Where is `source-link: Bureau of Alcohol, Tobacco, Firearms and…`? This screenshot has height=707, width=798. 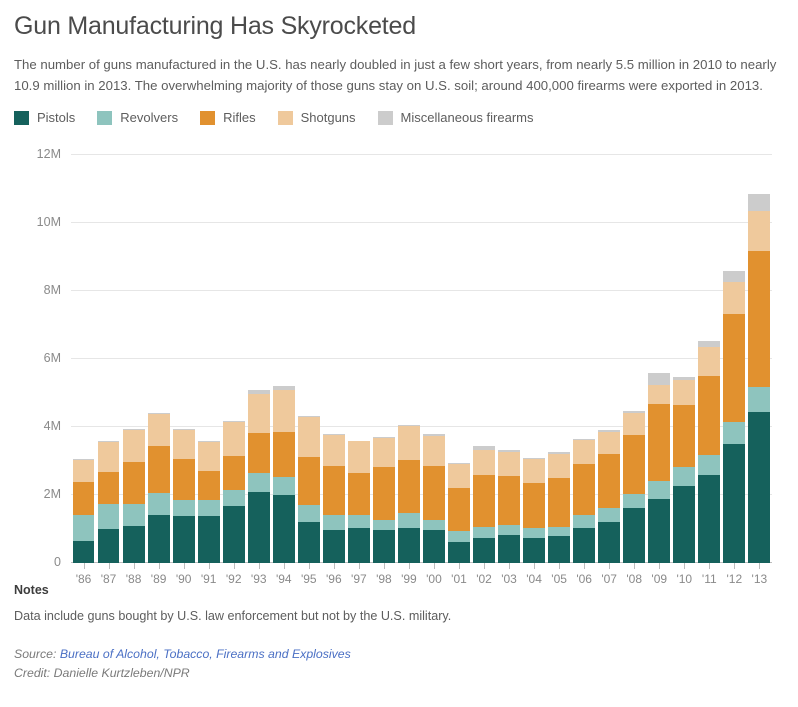 source-link: Bureau of Alcohol, Tobacco, Firearms and… is located at coordinates (205, 654).